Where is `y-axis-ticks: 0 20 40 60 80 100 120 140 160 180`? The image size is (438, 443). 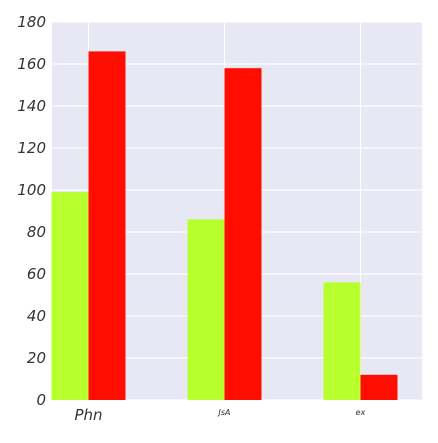
y-axis-ticks: 0 20 40 60 80 100 120 140 160 180 is located at coordinates (31, 211).